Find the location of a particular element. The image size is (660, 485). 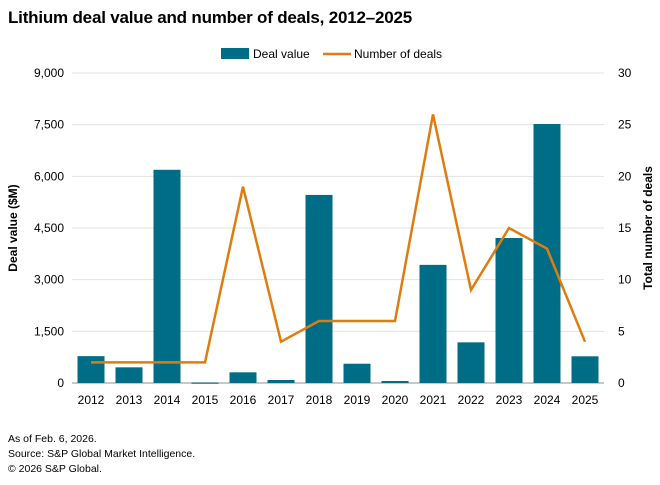

y-right-axis-label: Total number of deals is located at coordinates (648, 228).